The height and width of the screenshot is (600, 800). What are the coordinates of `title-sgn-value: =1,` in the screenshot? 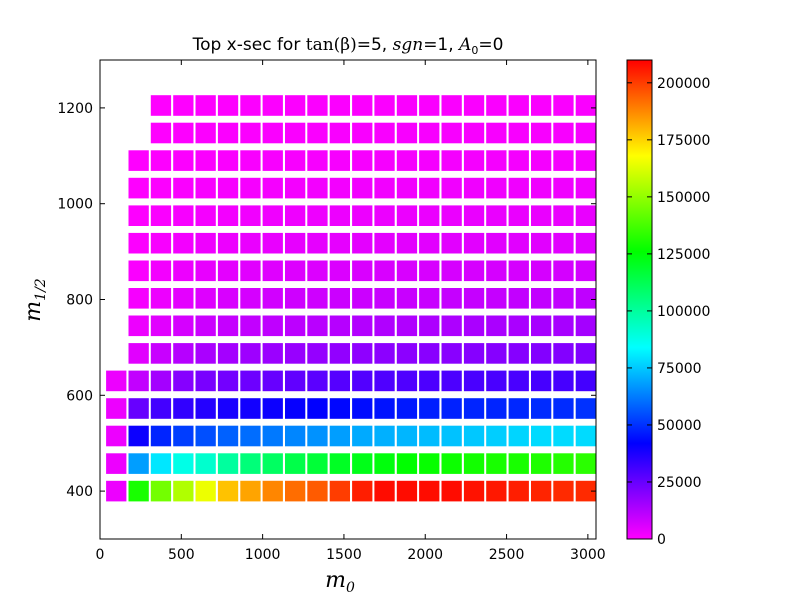 It's located at (441, 45).